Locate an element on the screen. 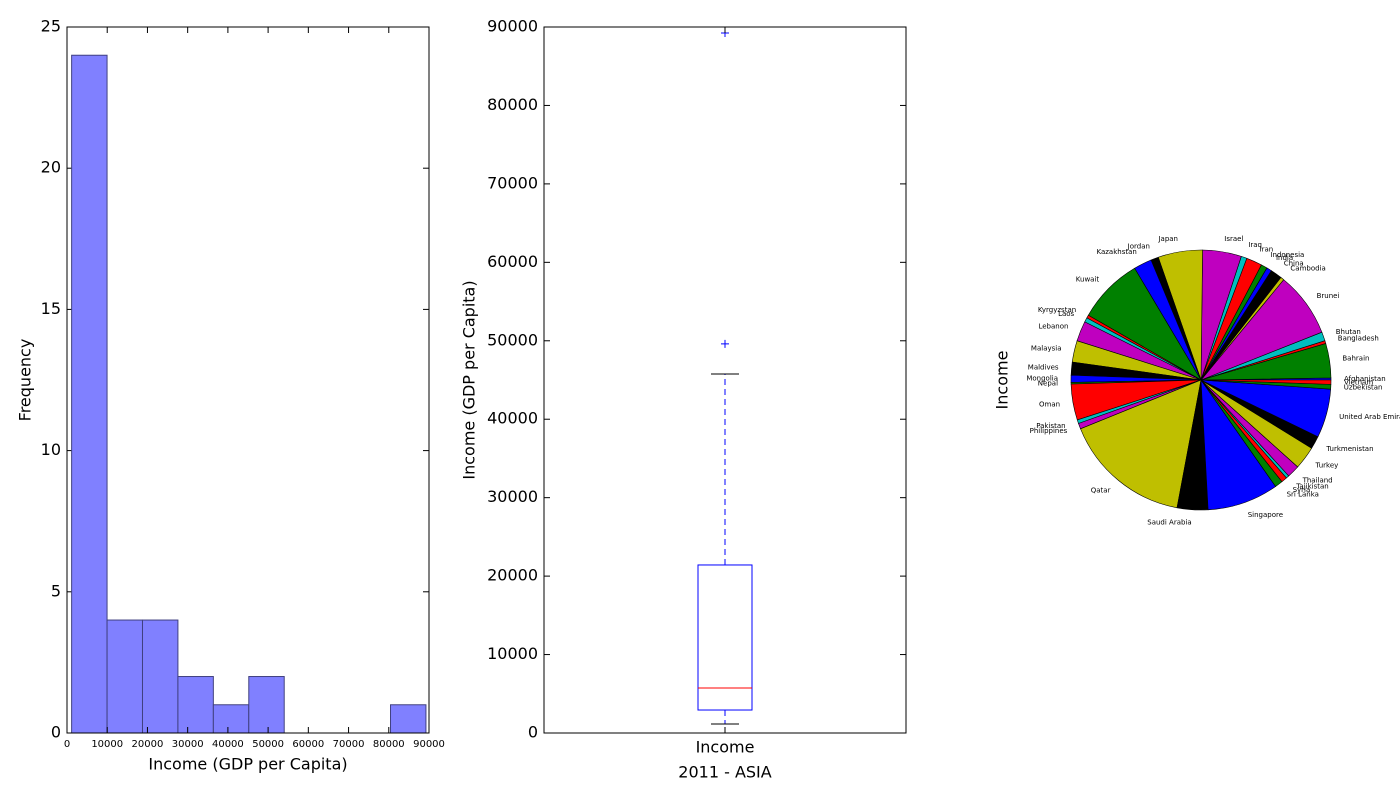 The image size is (1400, 800). pie-label: Iran is located at coordinates (1267, 250).